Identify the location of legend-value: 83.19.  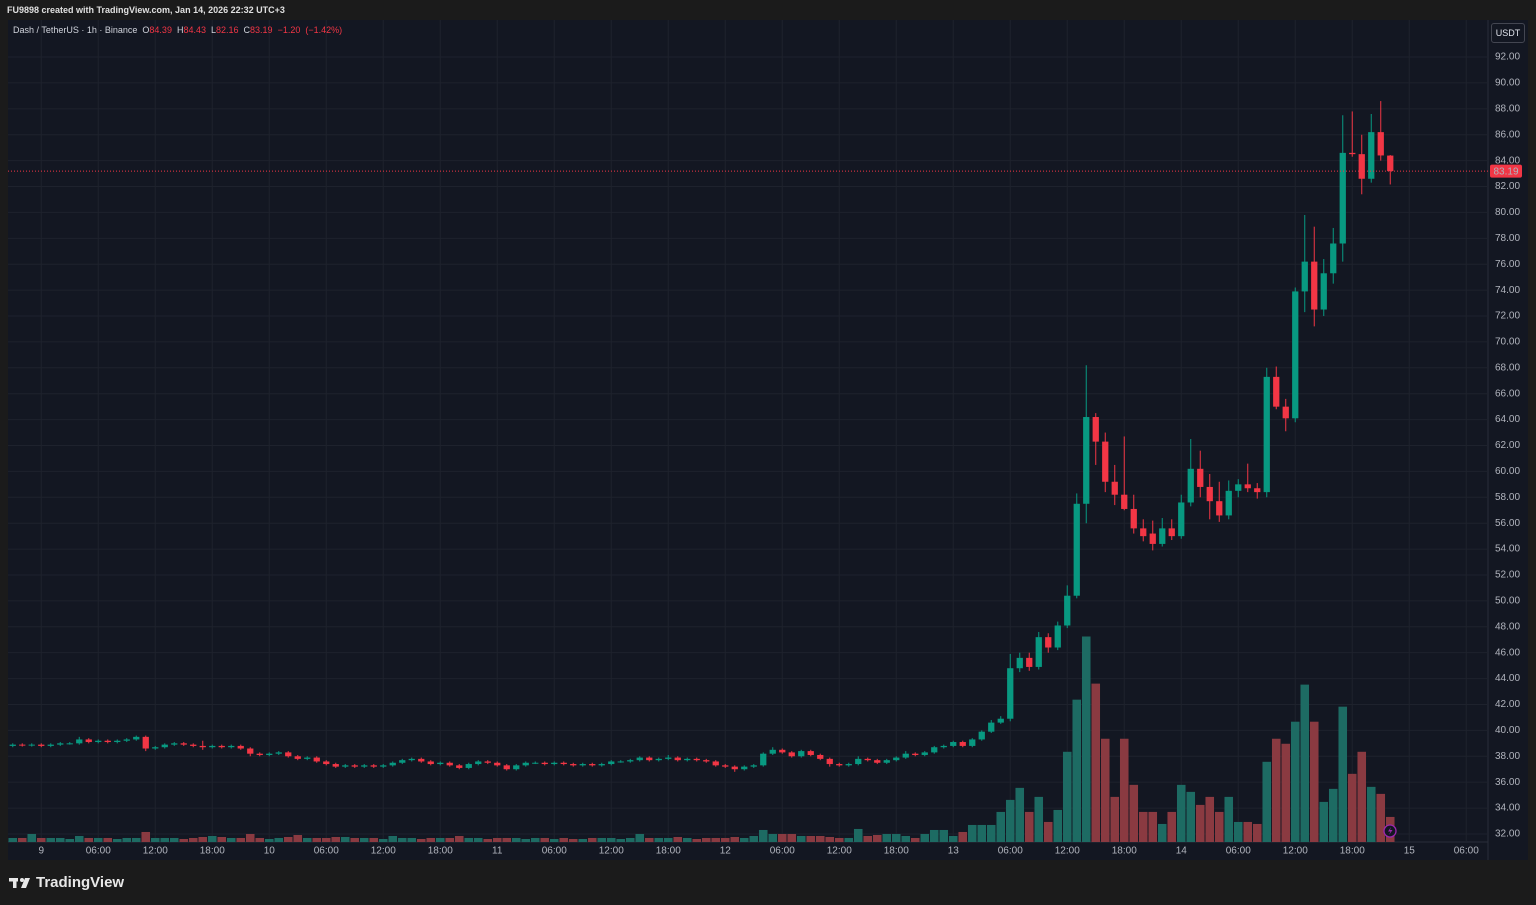
(261, 30).